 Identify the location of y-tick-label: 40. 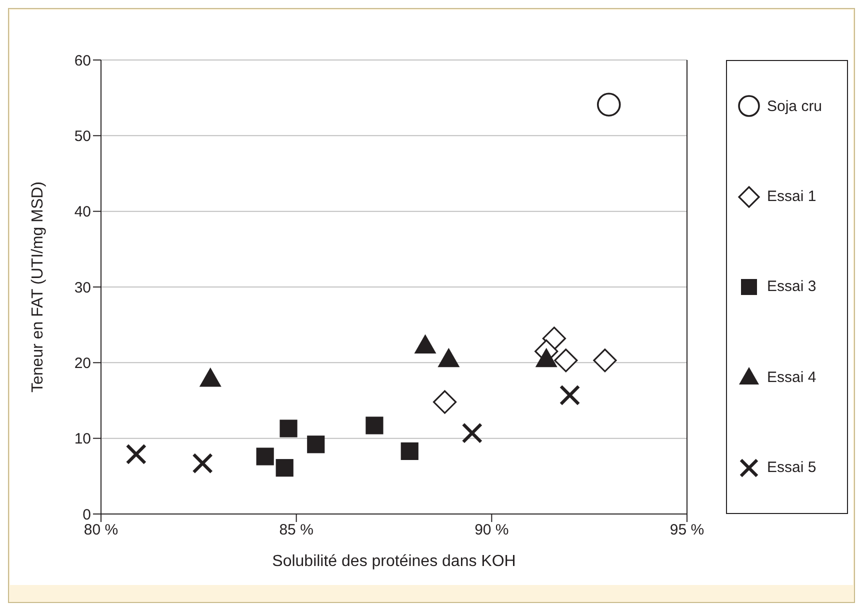
(82, 212).